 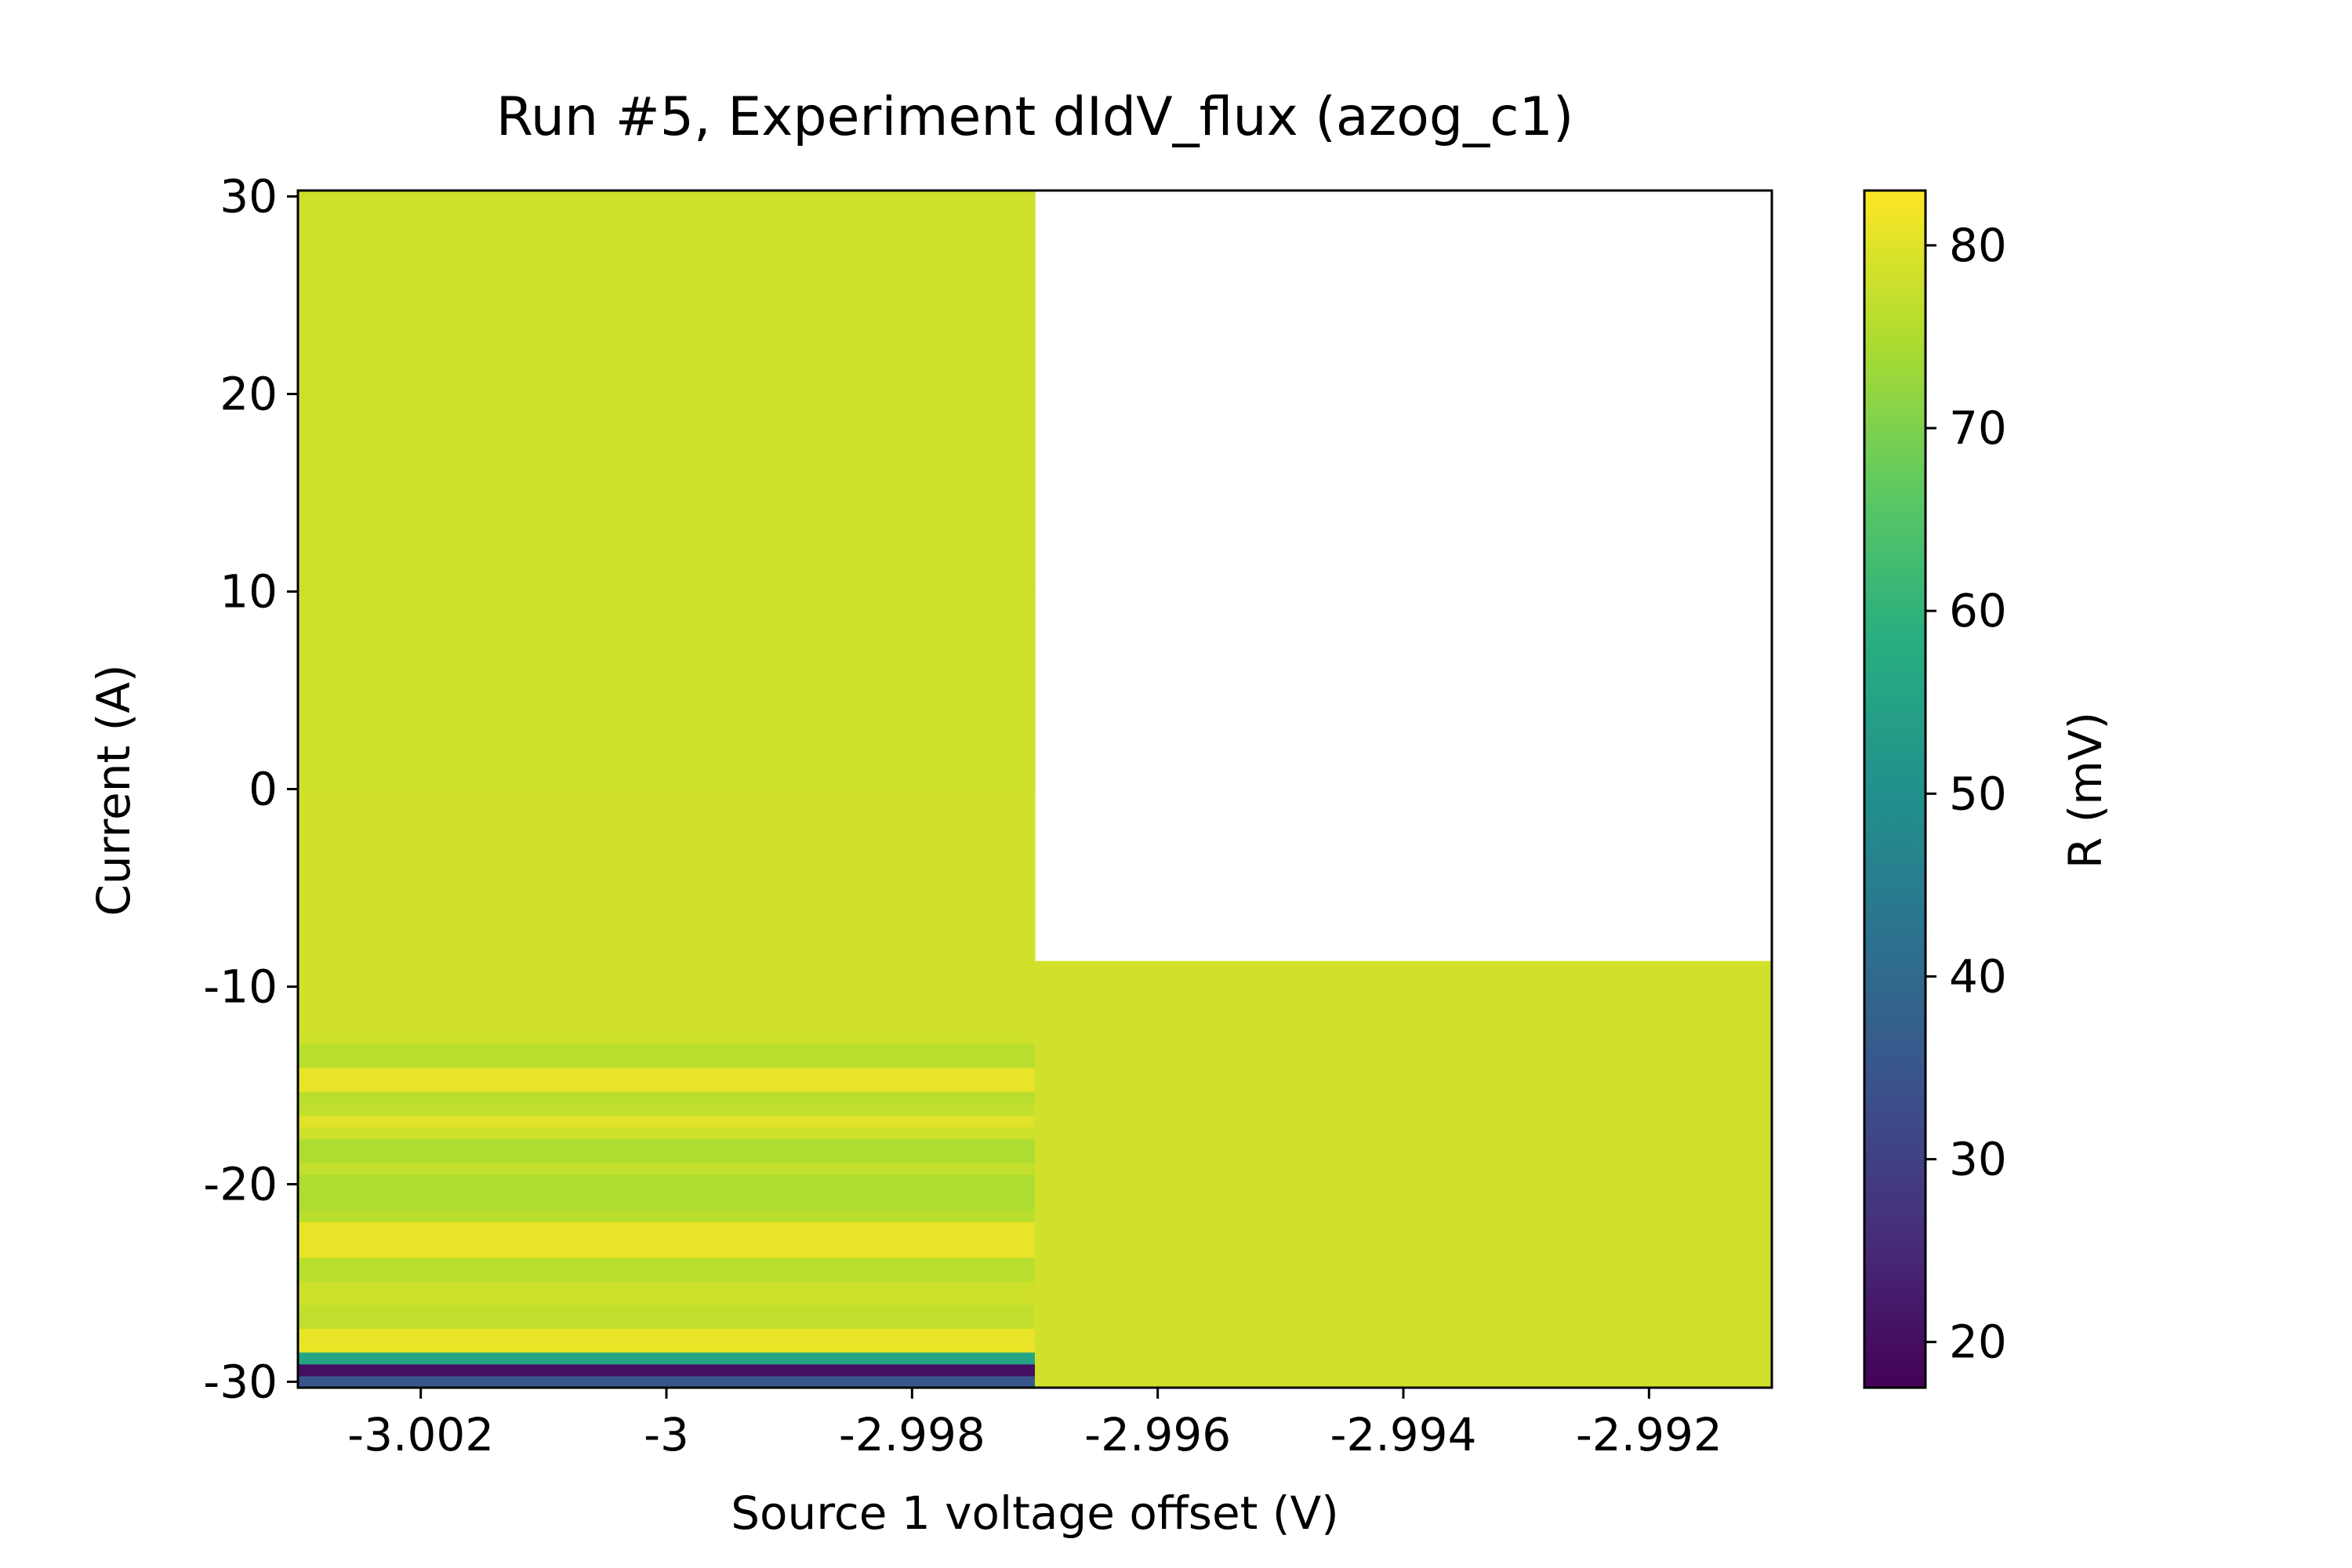 I want to click on colorbar-tick-label: 70, so click(x=1978, y=428).